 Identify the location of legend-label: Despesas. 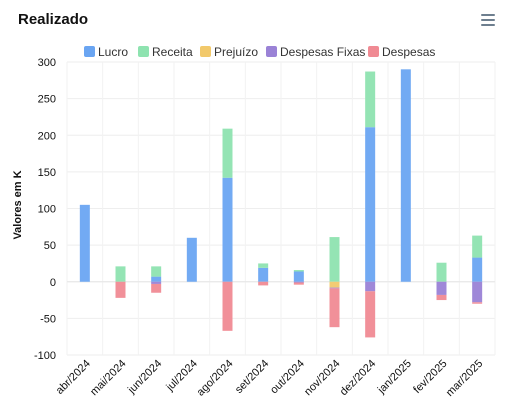
(409, 52).